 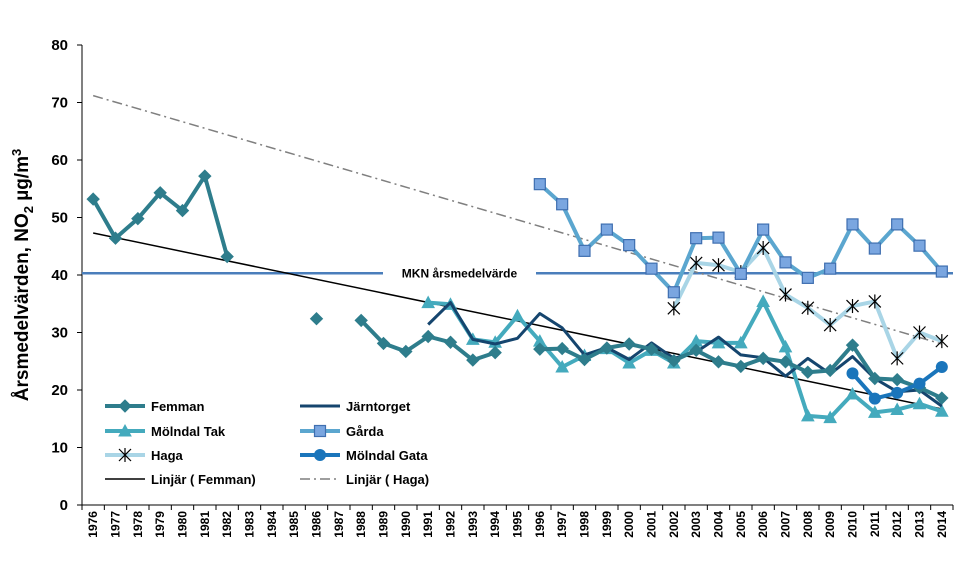 I want to click on x-tick-label: 2008, so click(x=808, y=524).